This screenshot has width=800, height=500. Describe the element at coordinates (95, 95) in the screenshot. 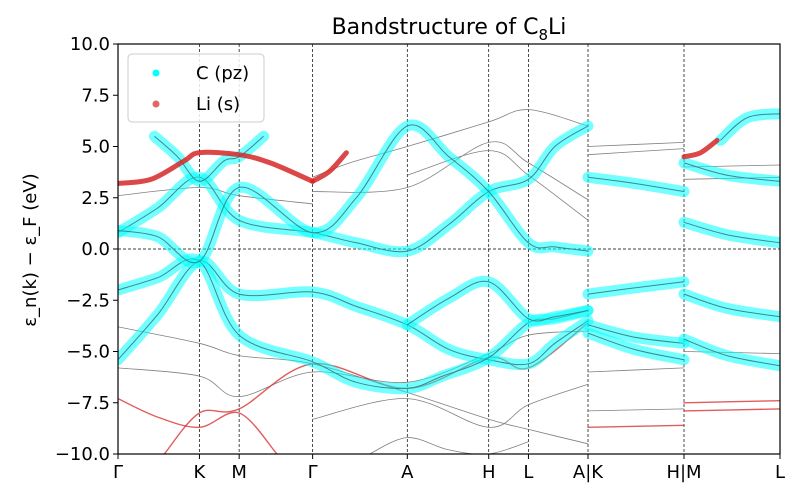

I see `y-tick-label: 7.5` at that location.